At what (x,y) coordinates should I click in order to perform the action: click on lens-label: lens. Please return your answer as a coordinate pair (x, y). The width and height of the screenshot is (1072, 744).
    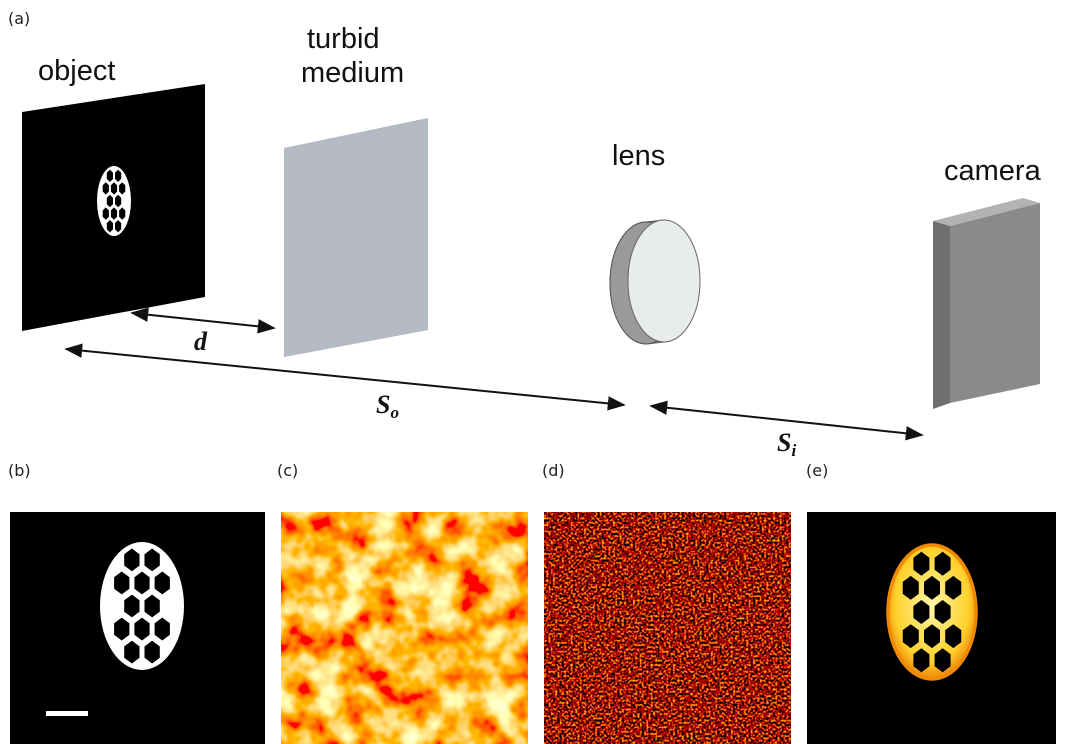
    Looking at the image, I should click on (638, 156).